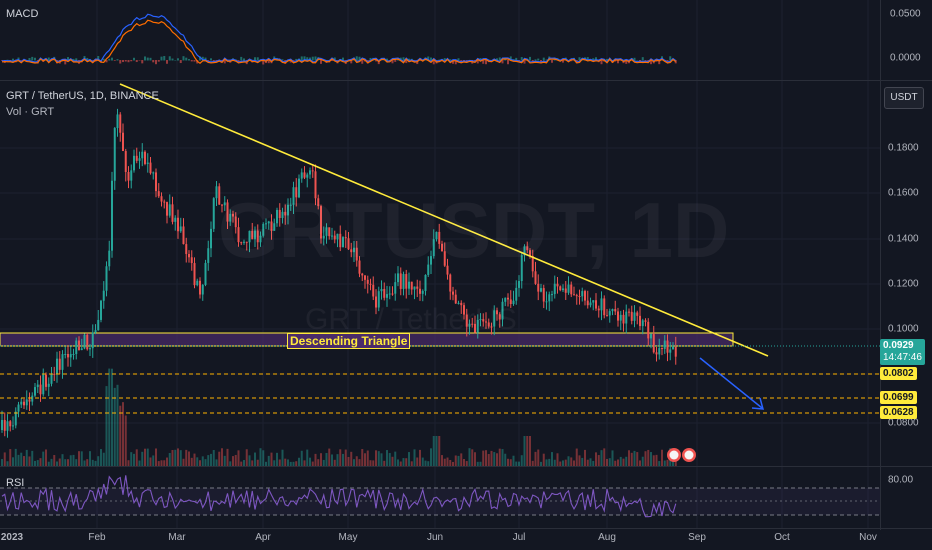 The image size is (932, 550). Describe the element at coordinates (903, 329) in the screenshot. I see `price-axis-label: 0.1000` at that location.